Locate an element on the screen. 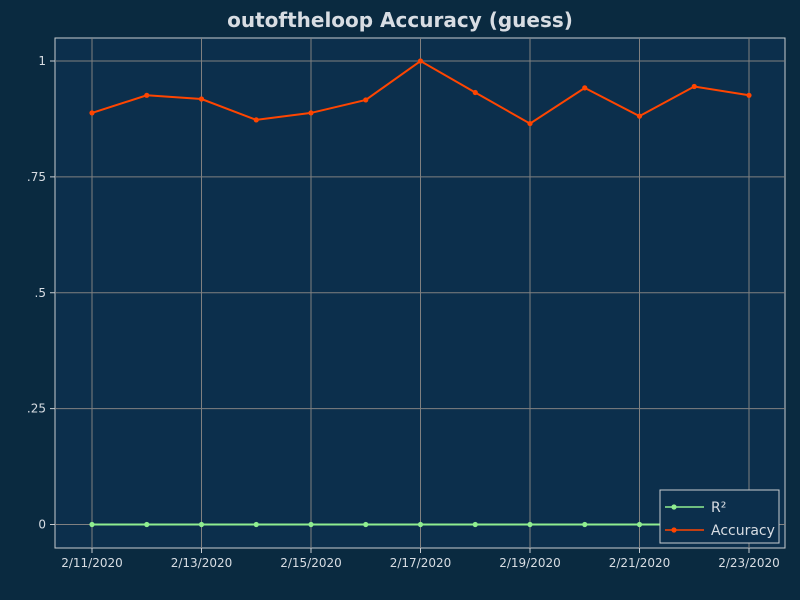  y-tick-label: 0 is located at coordinates (42, 525).